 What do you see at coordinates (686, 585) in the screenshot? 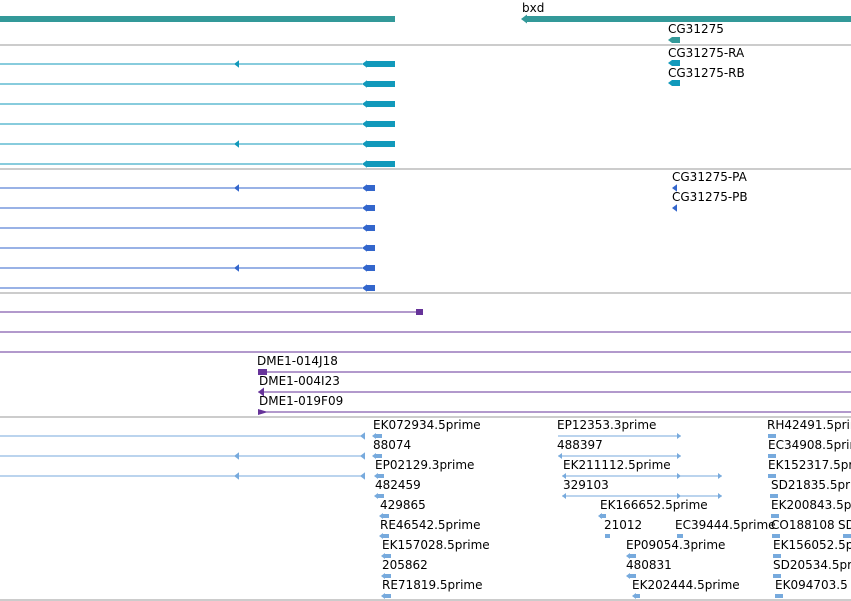
I see `est-label: EK202444.5prime` at bounding box center [686, 585].